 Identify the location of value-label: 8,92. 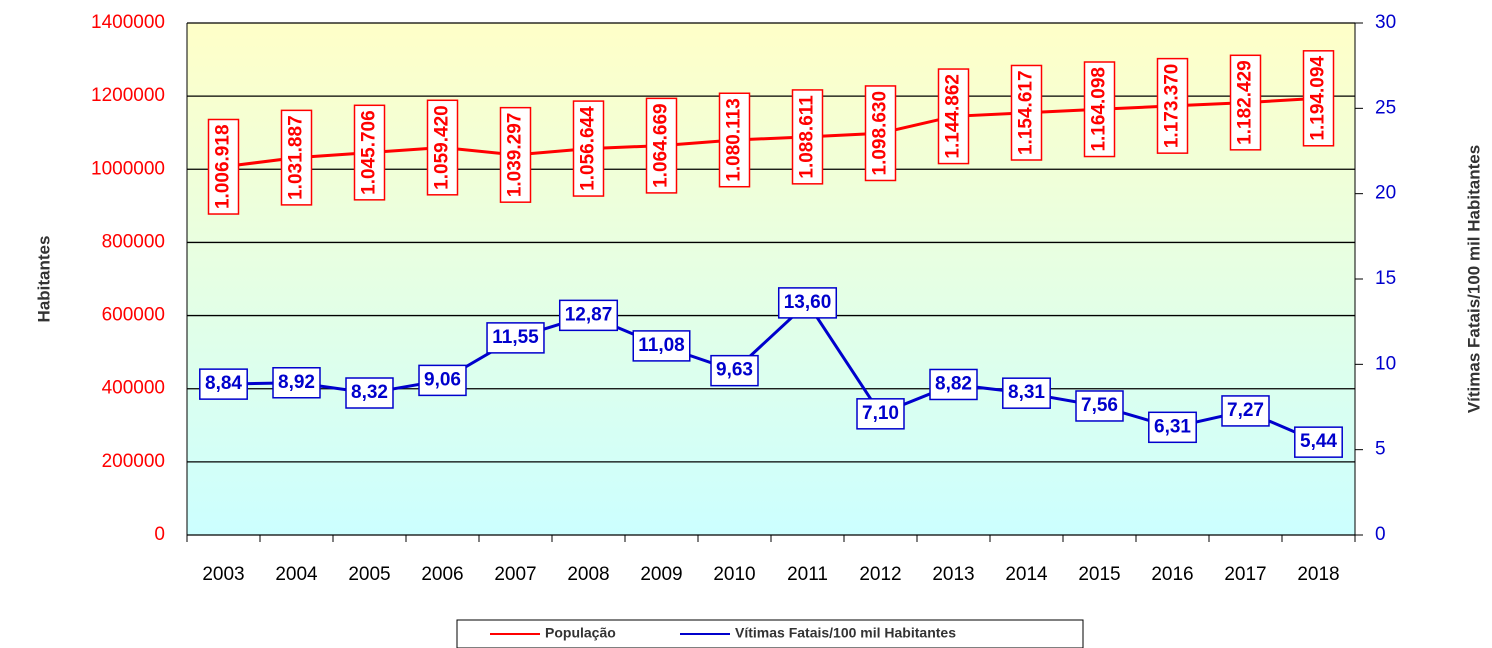
(296, 382).